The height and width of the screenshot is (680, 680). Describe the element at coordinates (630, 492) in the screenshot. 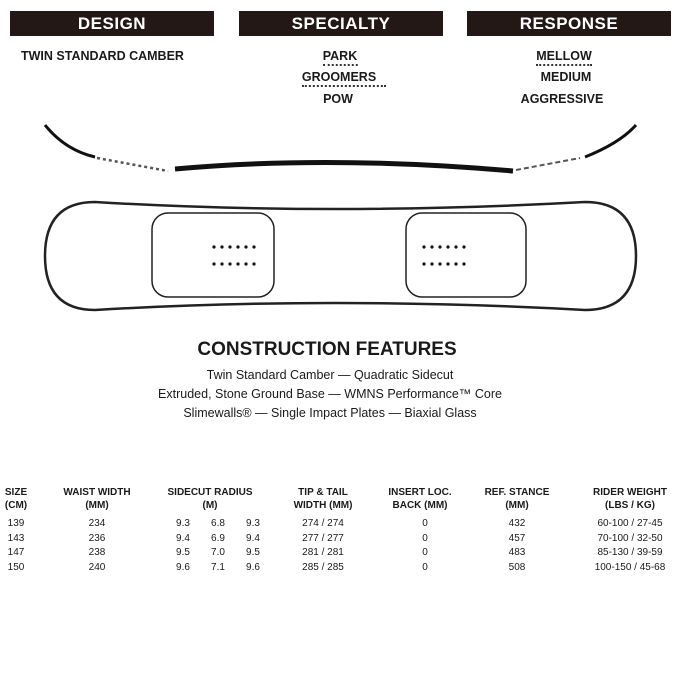

I see `column-header: RIDER WEIGHT` at that location.